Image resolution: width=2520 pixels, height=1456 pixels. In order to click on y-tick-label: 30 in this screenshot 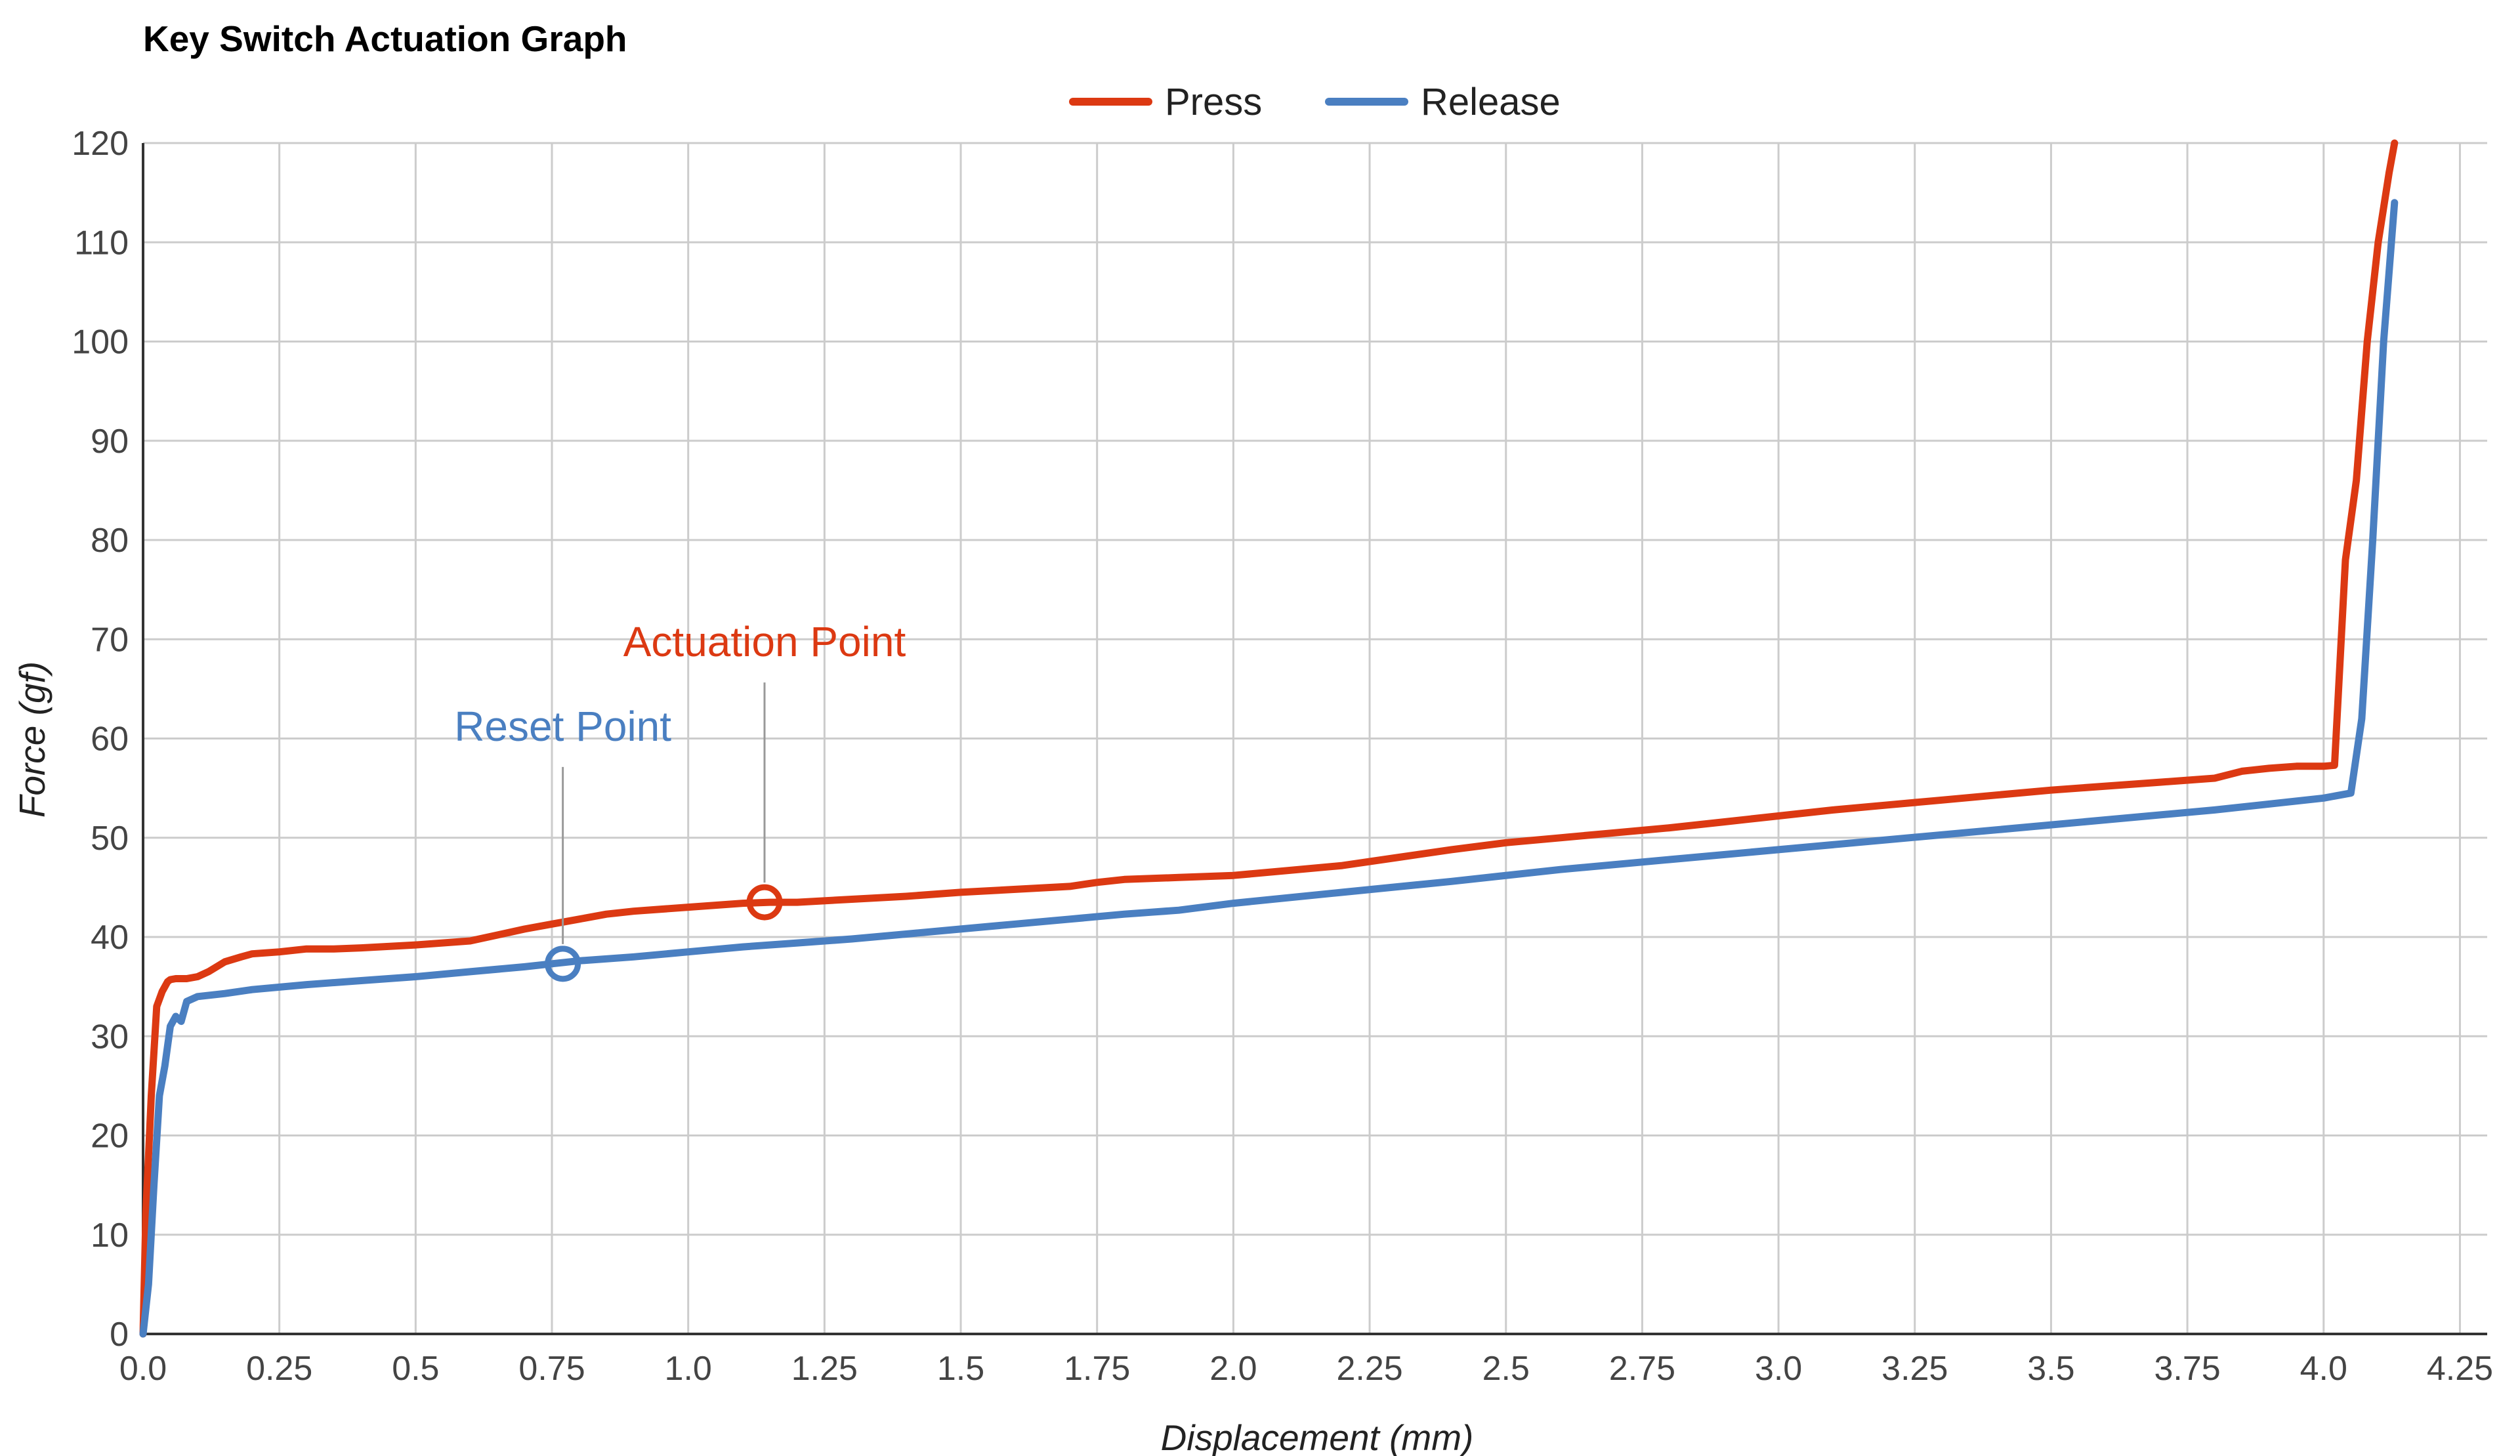, I will do `click(110, 1037)`.